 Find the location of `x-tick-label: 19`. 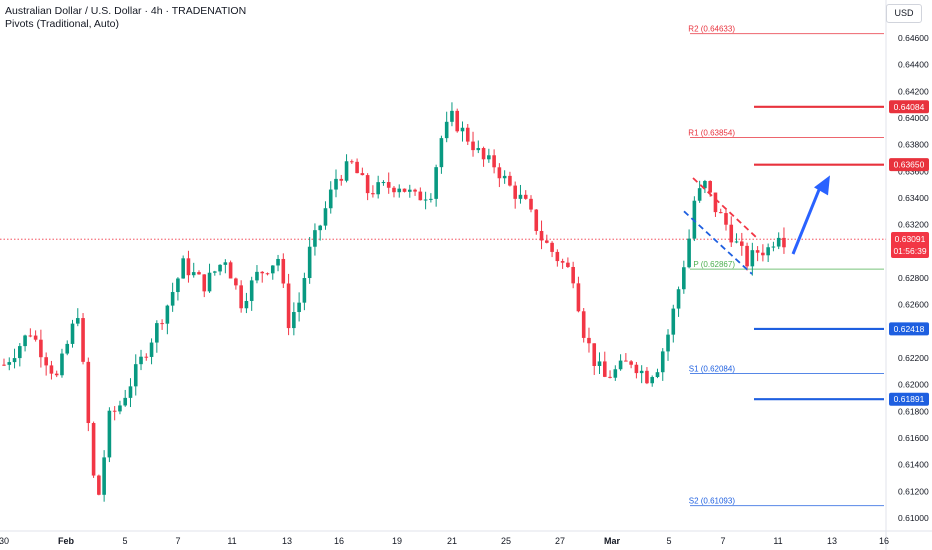

x-tick-label: 19 is located at coordinates (397, 541).